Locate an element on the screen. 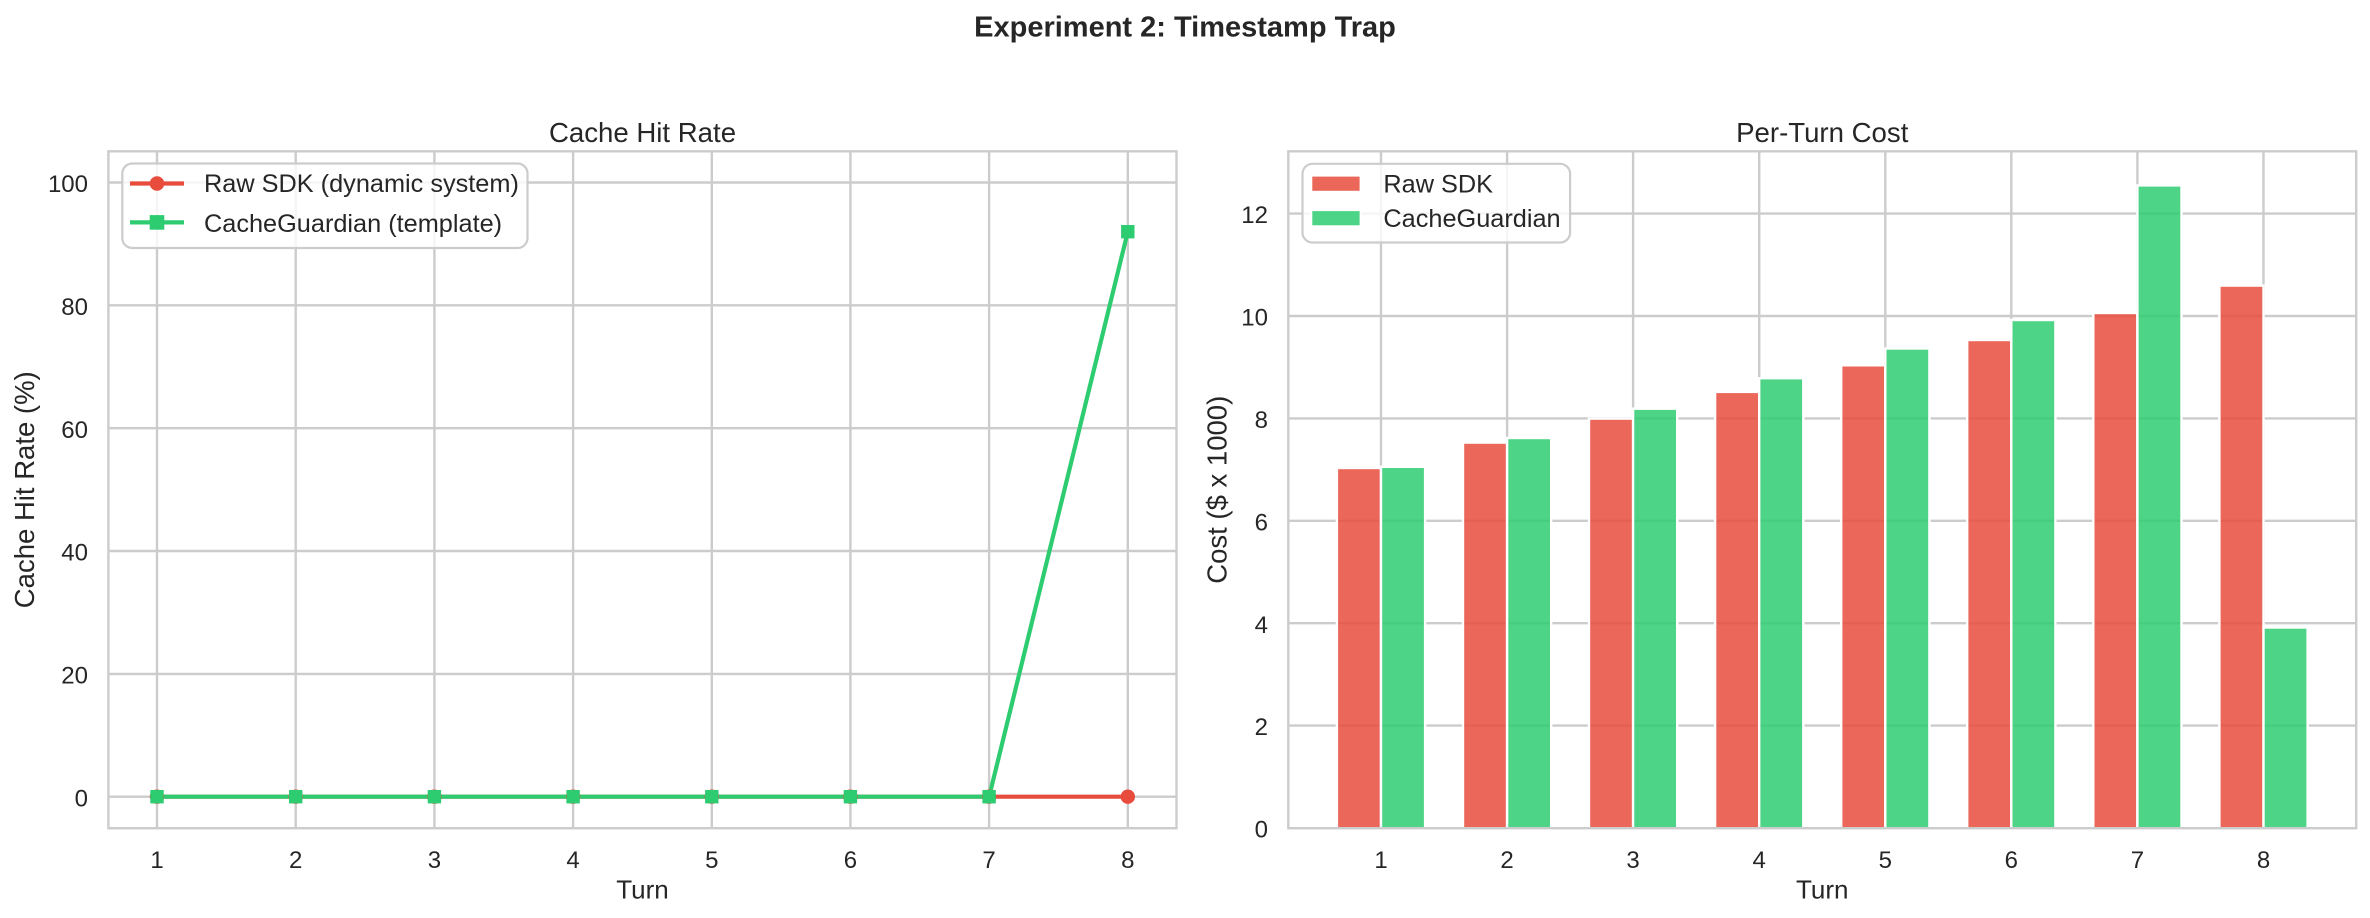  svg-text: Per-Turn Cost is located at coordinates (1822, 132).